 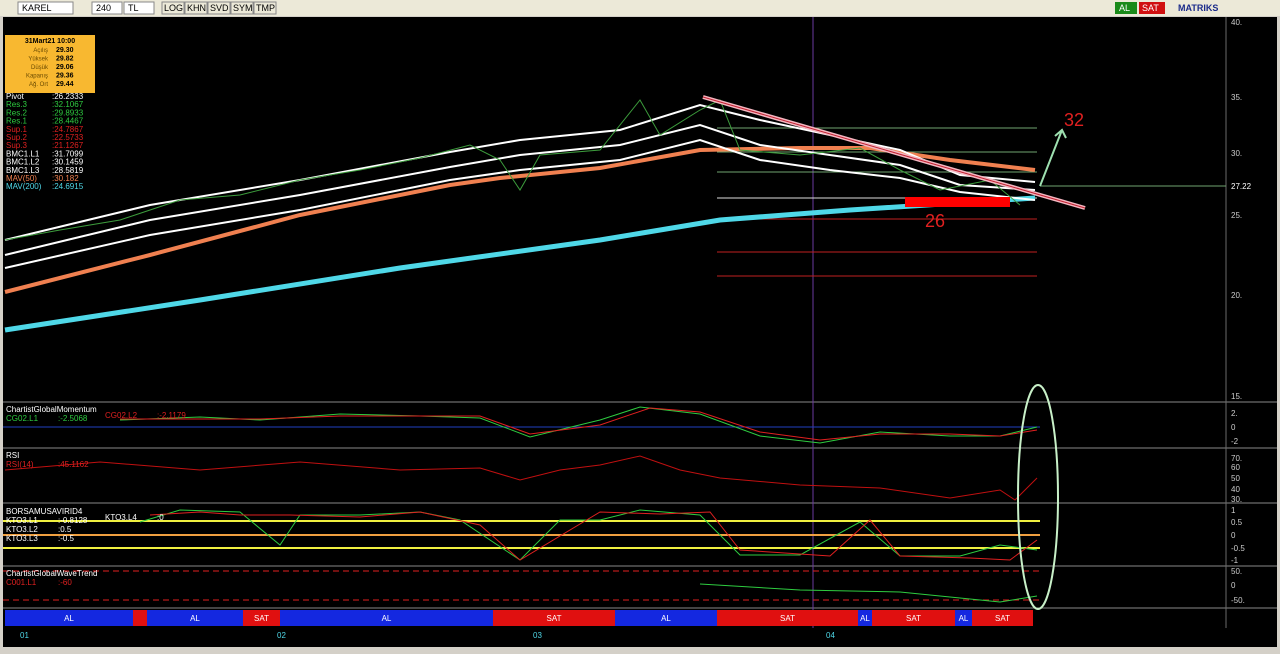 What do you see at coordinates (16, 104) in the screenshot?
I see `legend-label: Res.3` at bounding box center [16, 104].